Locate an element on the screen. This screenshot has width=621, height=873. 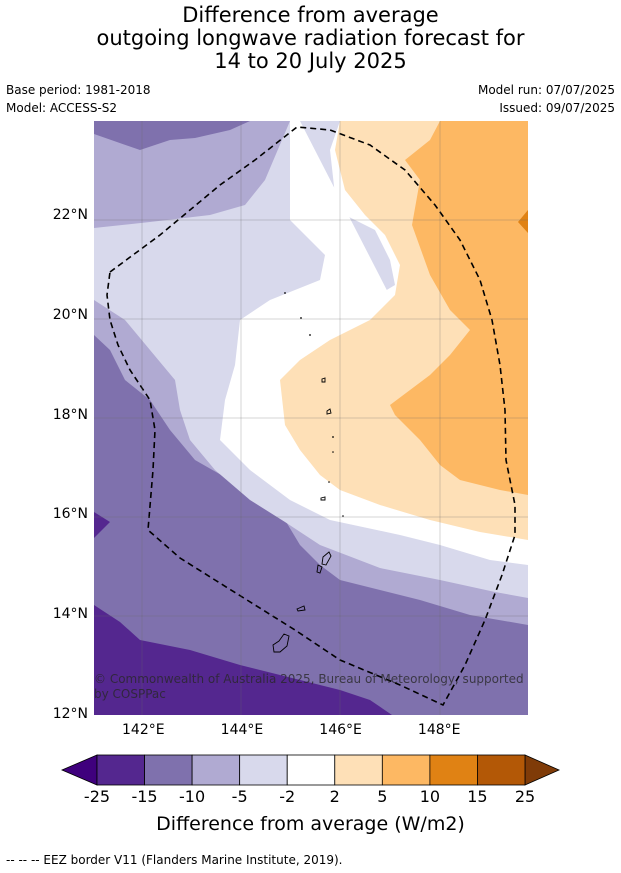
meta-left: Base period: 1981-2018 Model: ACCESS-S2 is located at coordinates (78, 99).